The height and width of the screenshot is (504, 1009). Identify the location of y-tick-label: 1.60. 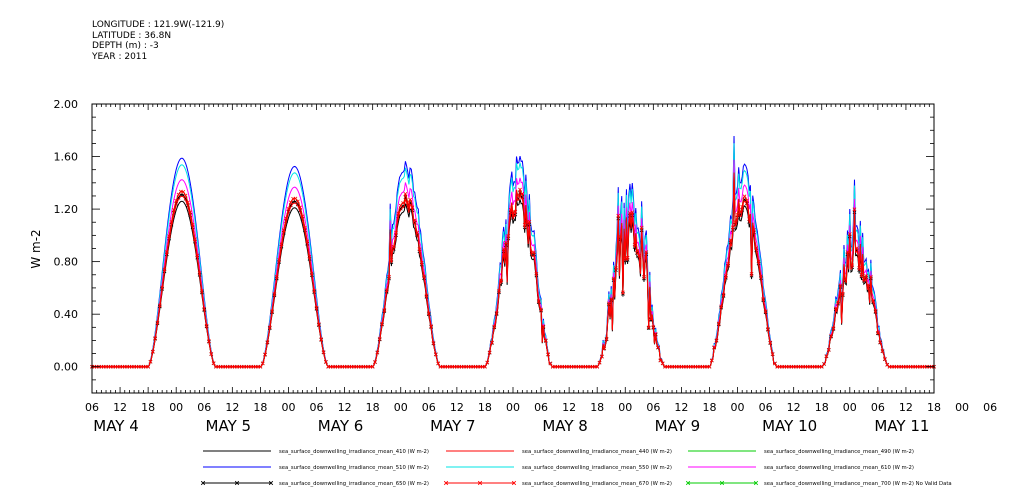
(66, 157).